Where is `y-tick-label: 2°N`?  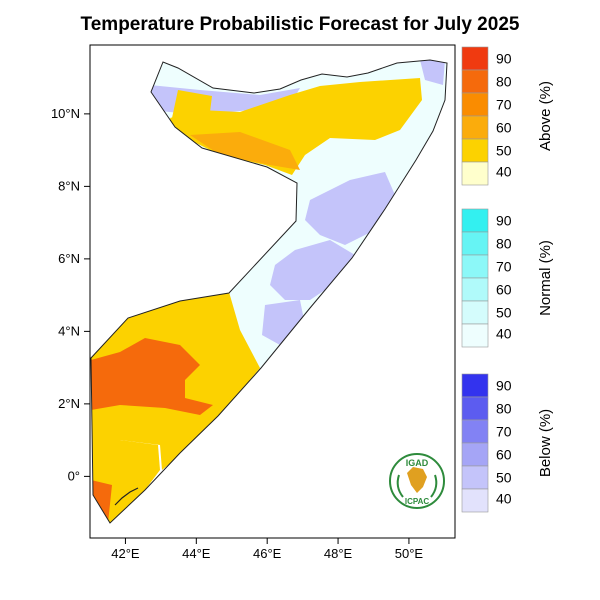
y-tick-label: 2°N is located at coordinates (69, 403).